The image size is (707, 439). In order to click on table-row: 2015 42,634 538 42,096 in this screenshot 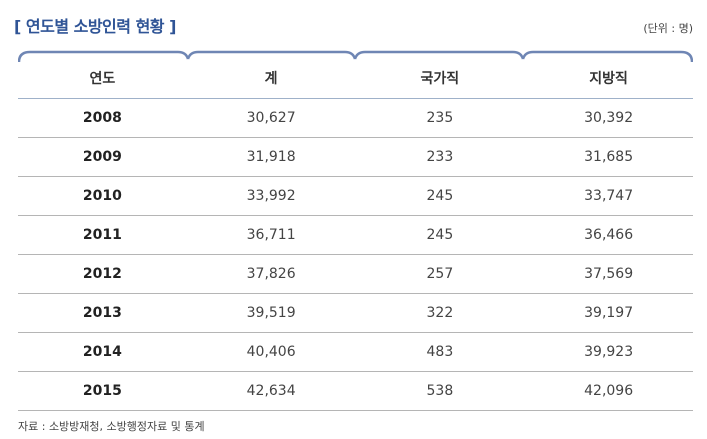, I will do `click(355, 391)`.